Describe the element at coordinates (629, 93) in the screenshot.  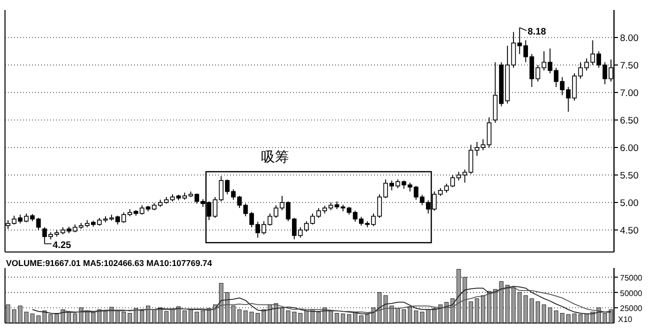
I see `y-tick-label: 7.00` at that location.